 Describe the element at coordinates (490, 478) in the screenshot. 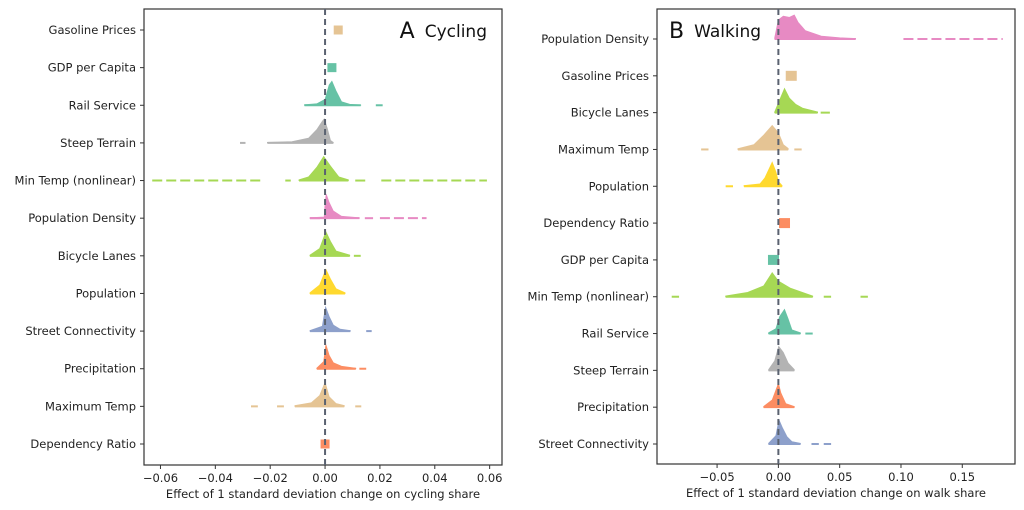

I see `x-tick-label: 0.06` at that location.